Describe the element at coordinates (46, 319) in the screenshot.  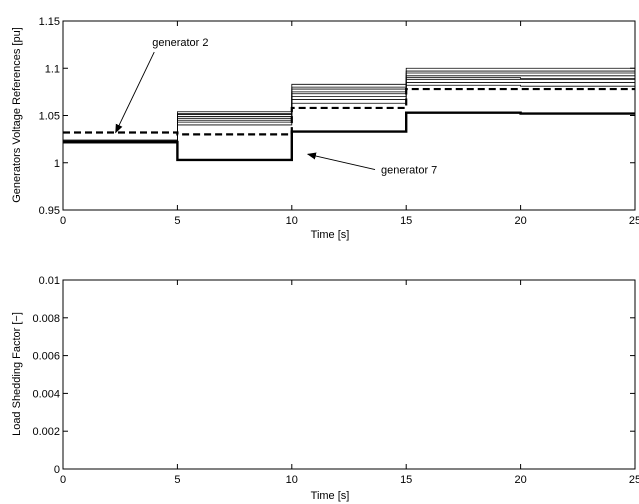
I see `y-tick-label: 0.008` at that location.